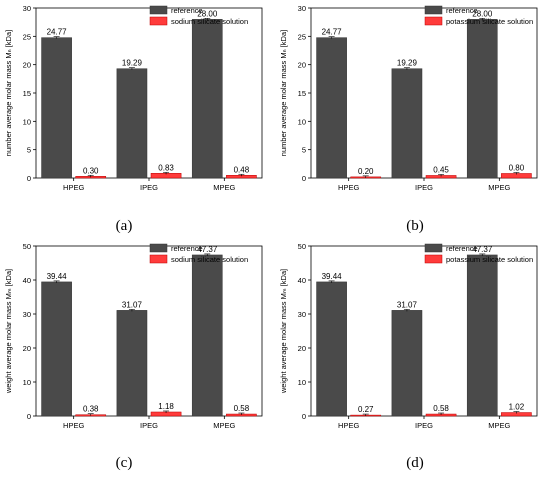  Describe the element at coordinates (366, 171) in the screenshot. I see `data-label: 0.20` at that location.